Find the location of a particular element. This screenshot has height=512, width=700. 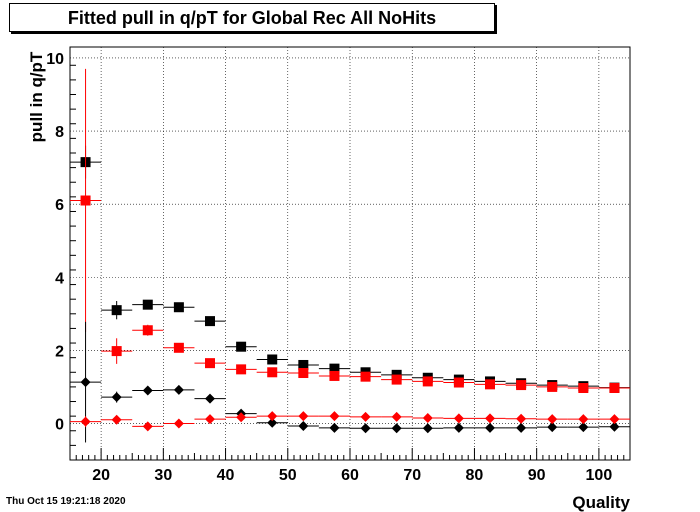

x-axis-label: Quality is located at coordinates (601, 502).